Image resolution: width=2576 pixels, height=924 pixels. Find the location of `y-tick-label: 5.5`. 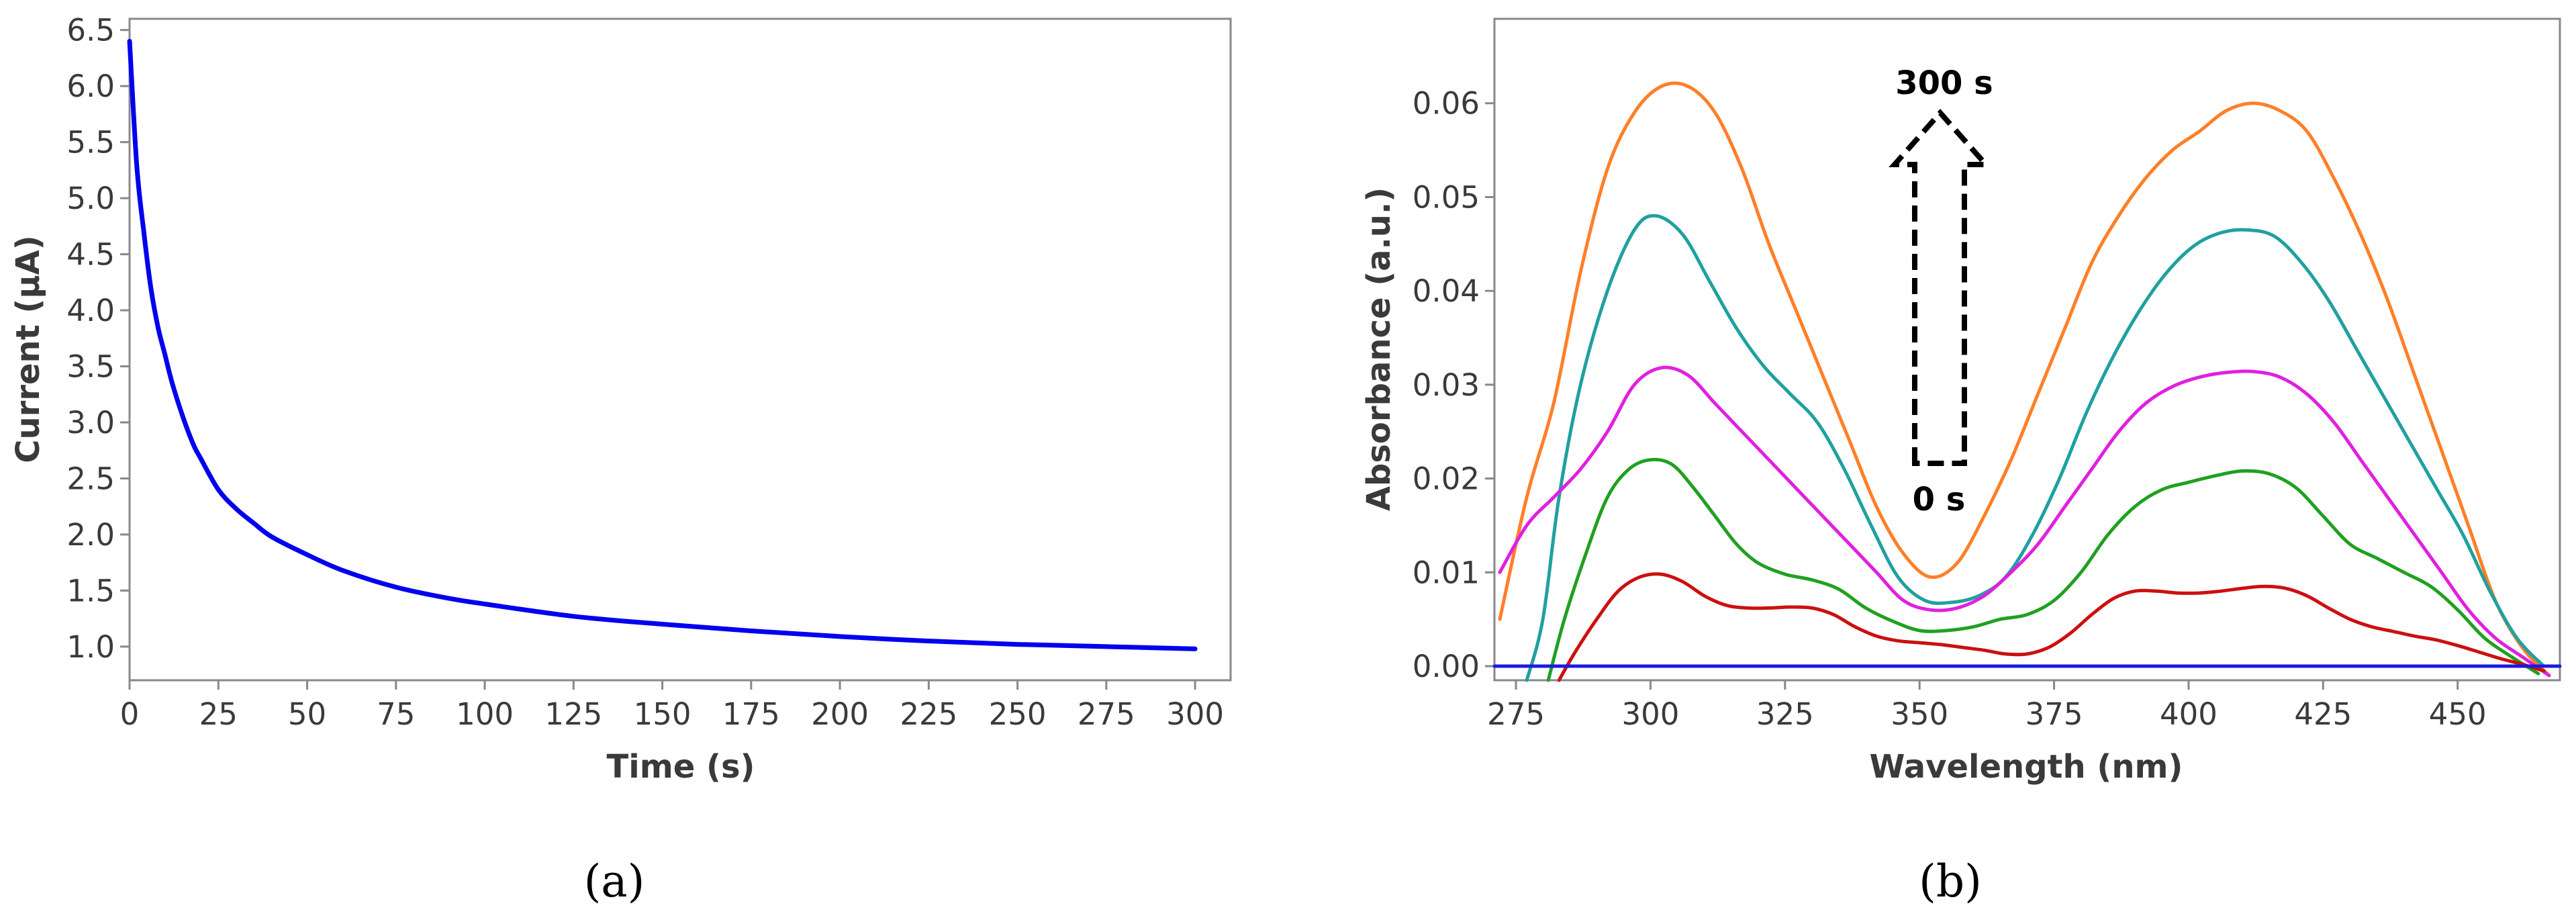

y-tick-label: 5.5 is located at coordinates (90, 142).